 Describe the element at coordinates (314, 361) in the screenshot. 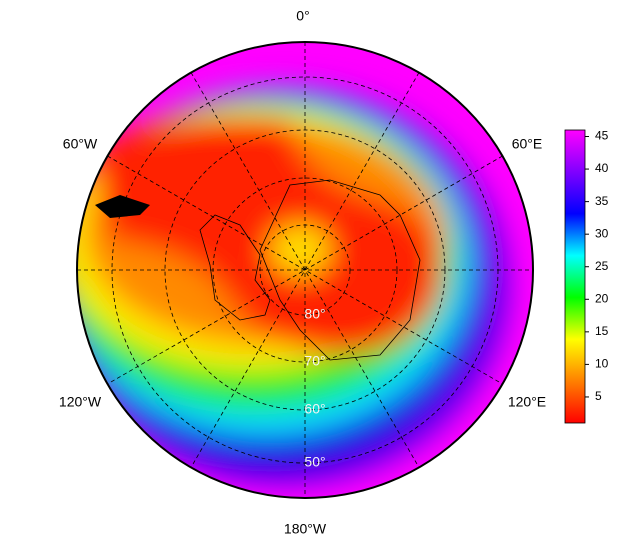

I see `latitude-label: 70°` at that location.